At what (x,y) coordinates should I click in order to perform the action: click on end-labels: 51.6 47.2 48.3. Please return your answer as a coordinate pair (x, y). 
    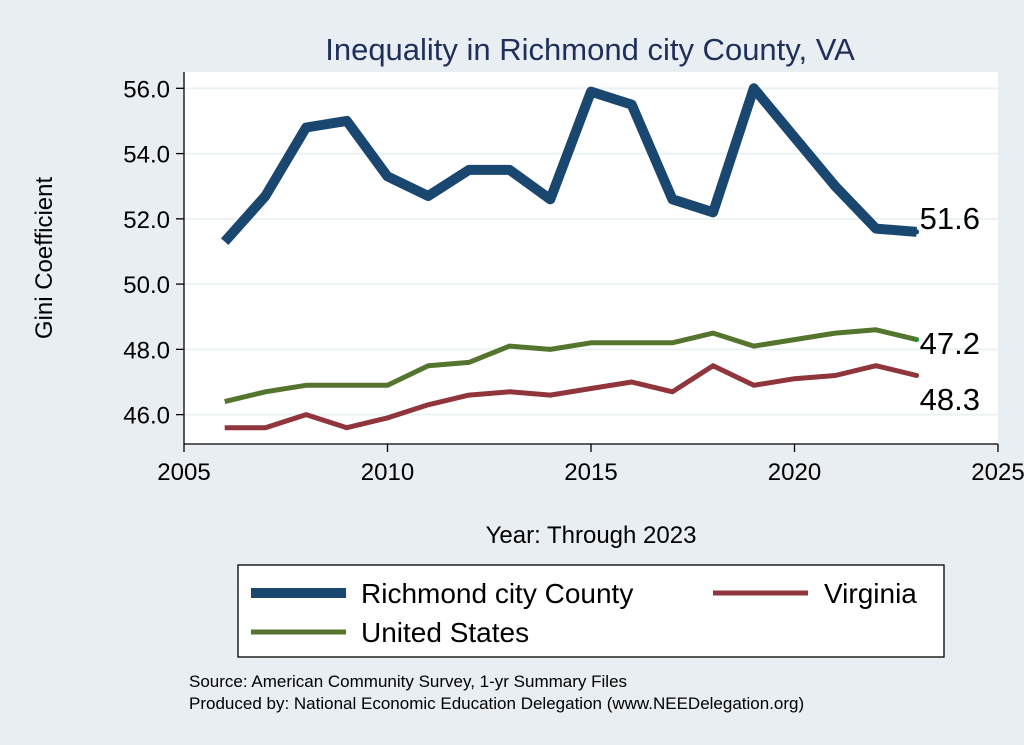
    Looking at the image, I should click on (950, 309).